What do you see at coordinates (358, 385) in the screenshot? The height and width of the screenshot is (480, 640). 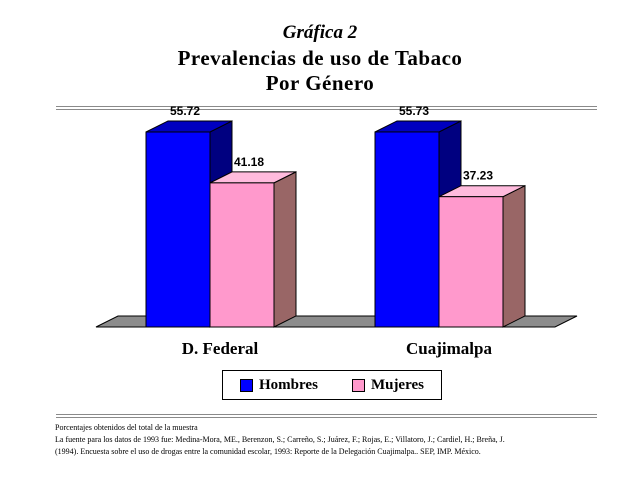 I see `legend-swatch-mujeres` at bounding box center [358, 385].